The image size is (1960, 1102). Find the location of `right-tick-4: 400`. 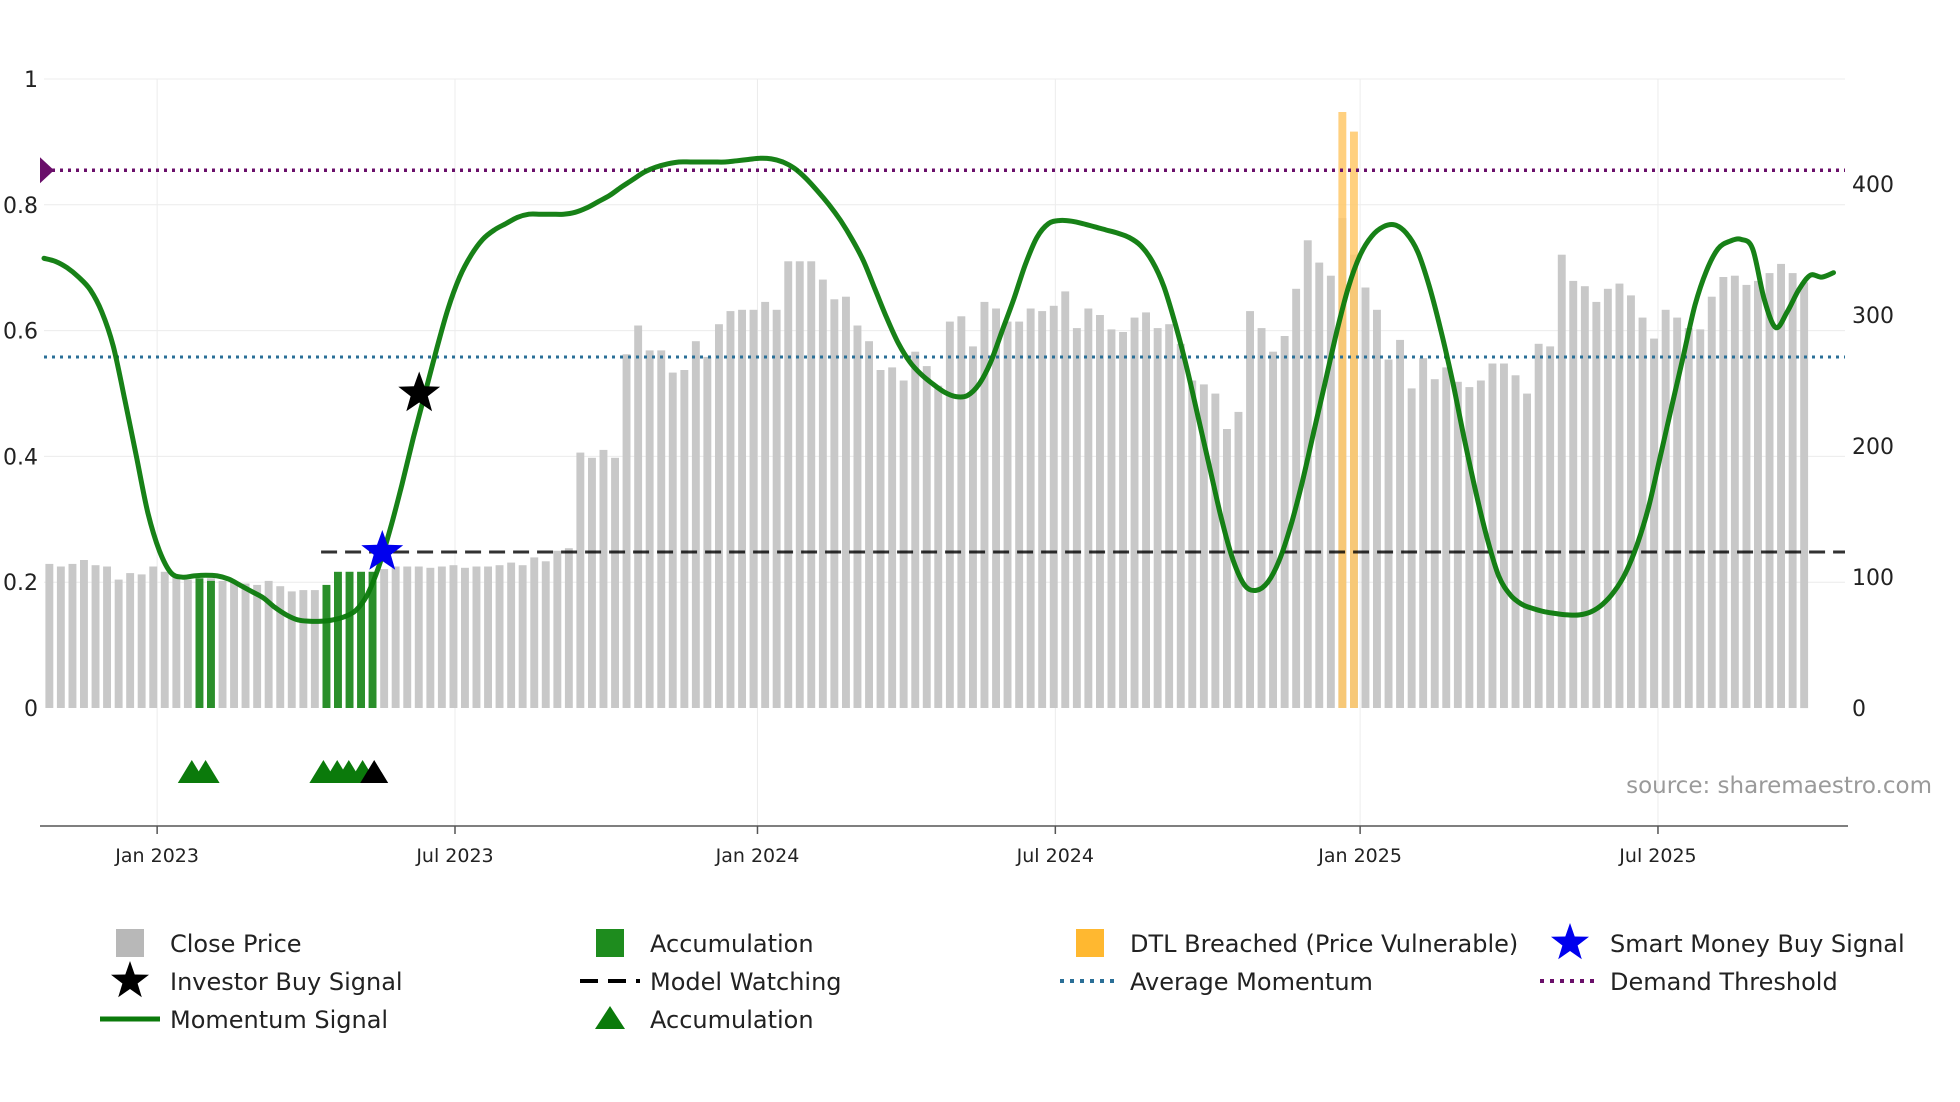

right-tick-4: 400 is located at coordinates (1873, 185).